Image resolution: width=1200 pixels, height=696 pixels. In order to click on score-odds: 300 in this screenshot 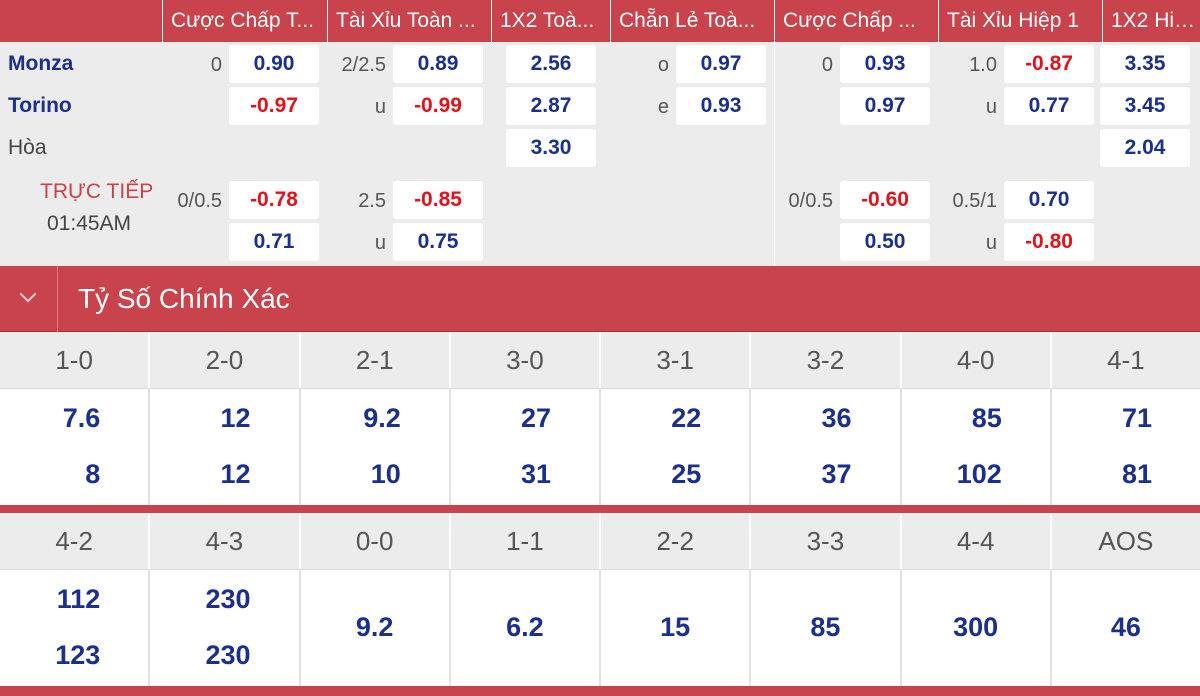, I will do `click(976, 627)`.